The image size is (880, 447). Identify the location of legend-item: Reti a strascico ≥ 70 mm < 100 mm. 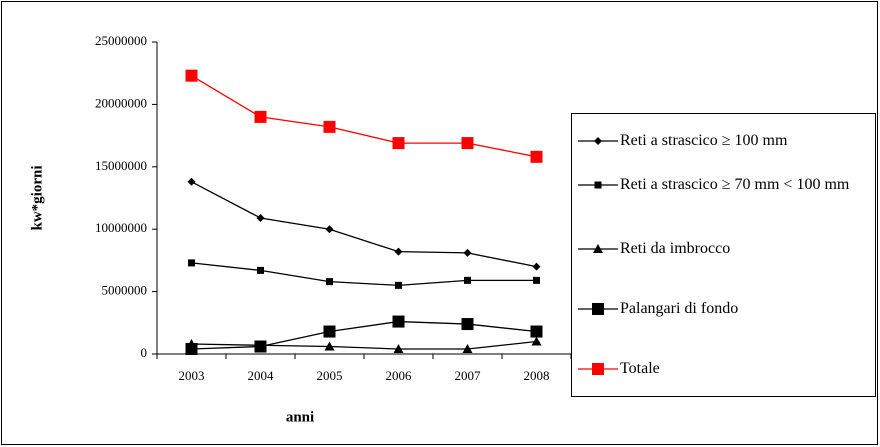
(724, 184).